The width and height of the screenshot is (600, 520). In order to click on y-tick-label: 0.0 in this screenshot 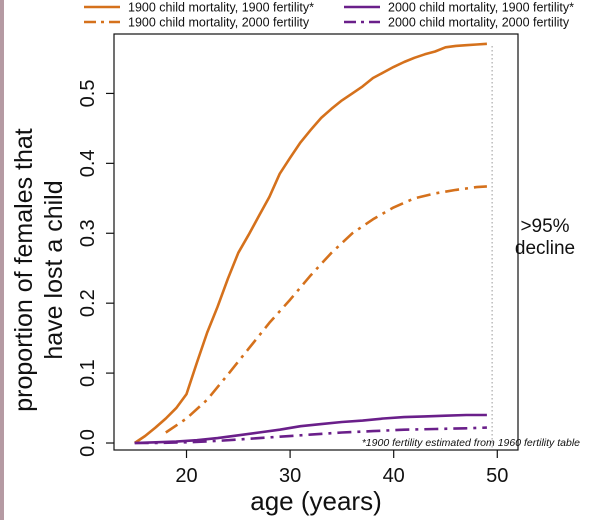, I will do `click(88, 443)`.